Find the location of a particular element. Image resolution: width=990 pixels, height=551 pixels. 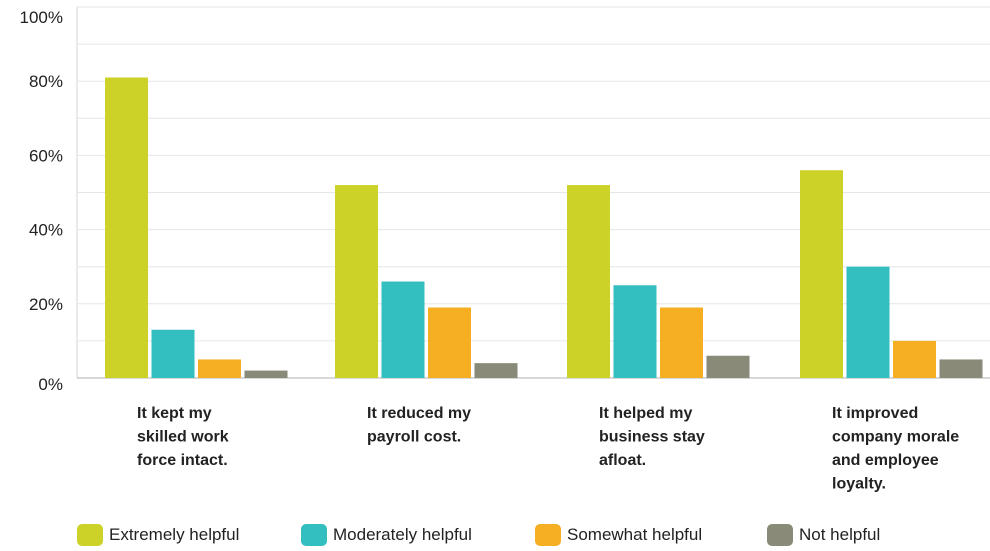

y-tick-label: 100% is located at coordinates (41, 17).